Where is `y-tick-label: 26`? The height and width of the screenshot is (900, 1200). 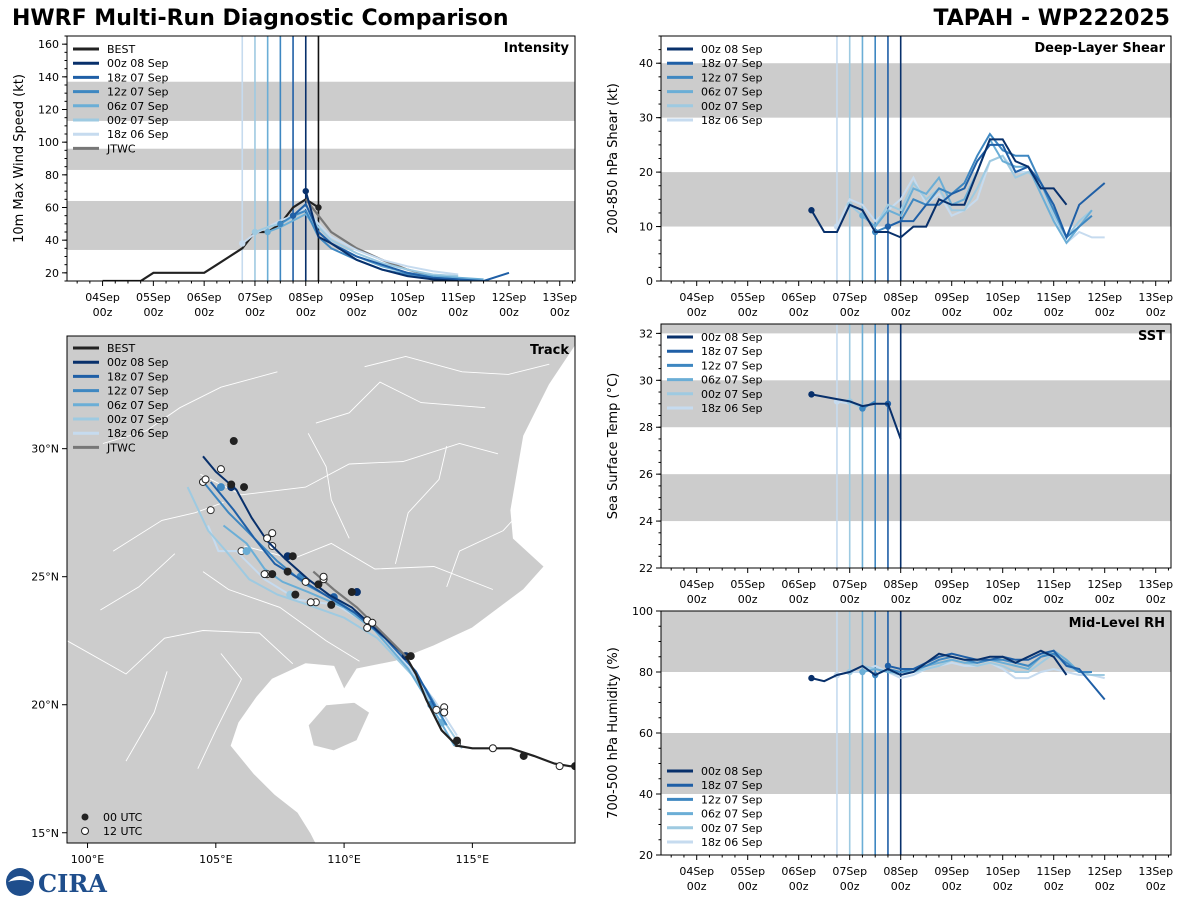 y-tick-label: 26 is located at coordinates (646, 474).